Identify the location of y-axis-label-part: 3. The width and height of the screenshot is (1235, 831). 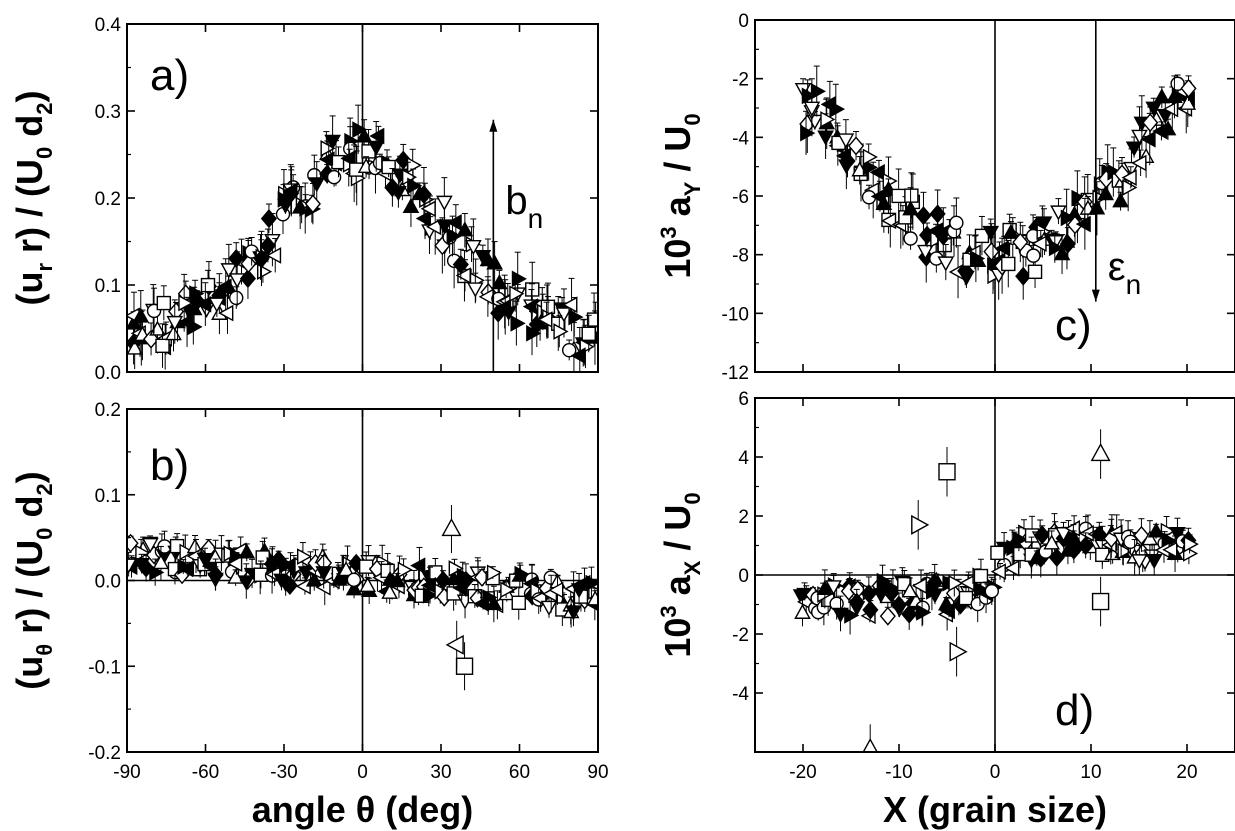
(668, 611).